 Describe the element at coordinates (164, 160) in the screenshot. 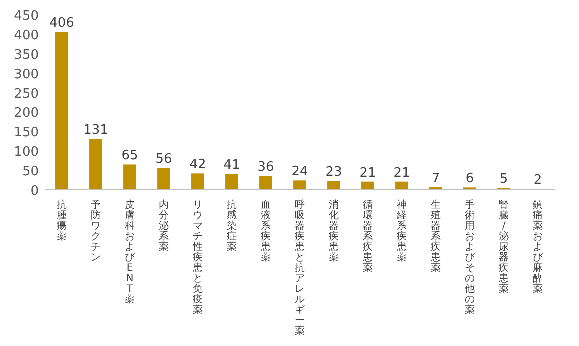

I see `data-label: 56` at that location.